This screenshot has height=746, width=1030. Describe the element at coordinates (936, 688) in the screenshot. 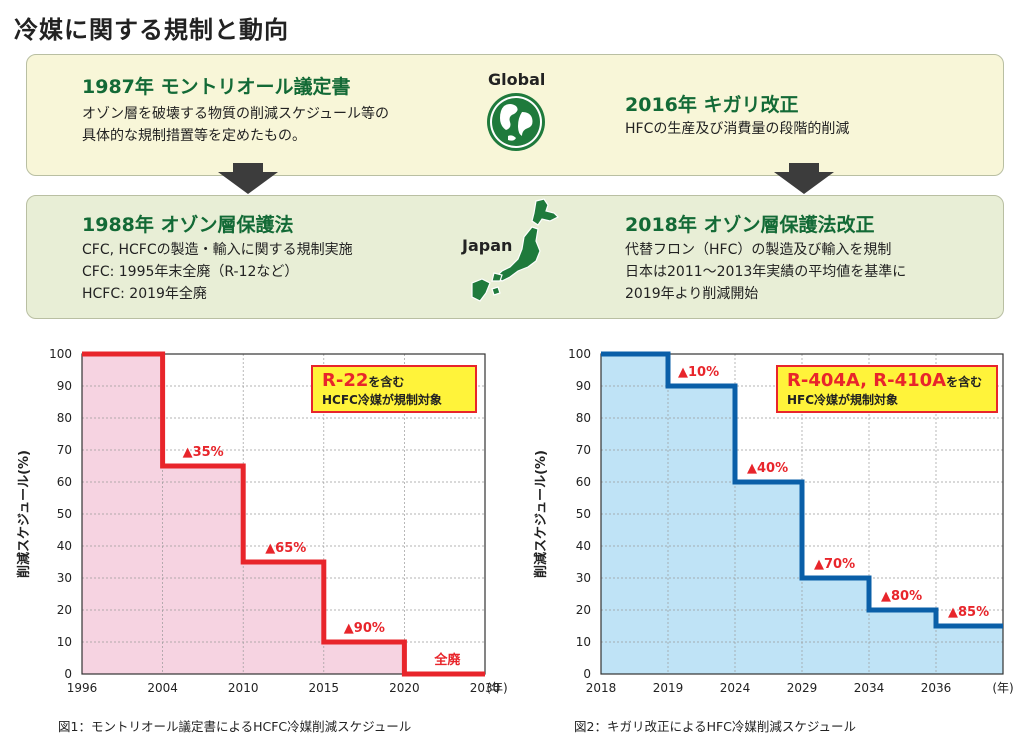

I see `x-tick-label: 2036` at that location.